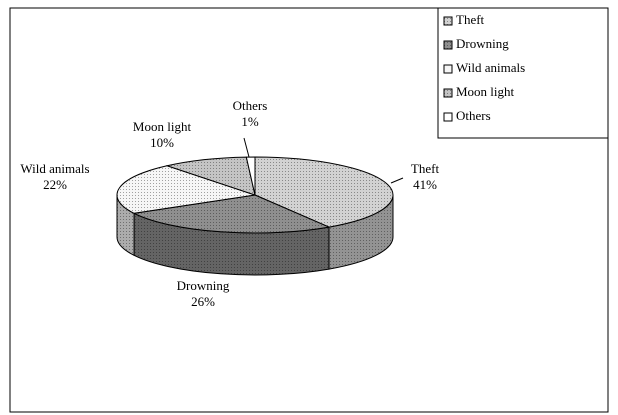 Image resolution: width=618 pixels, height=415 pixels. Describe the element at coordinates (490, 67) in the screenshot. I see `legend-label: Wild animals` at that location.